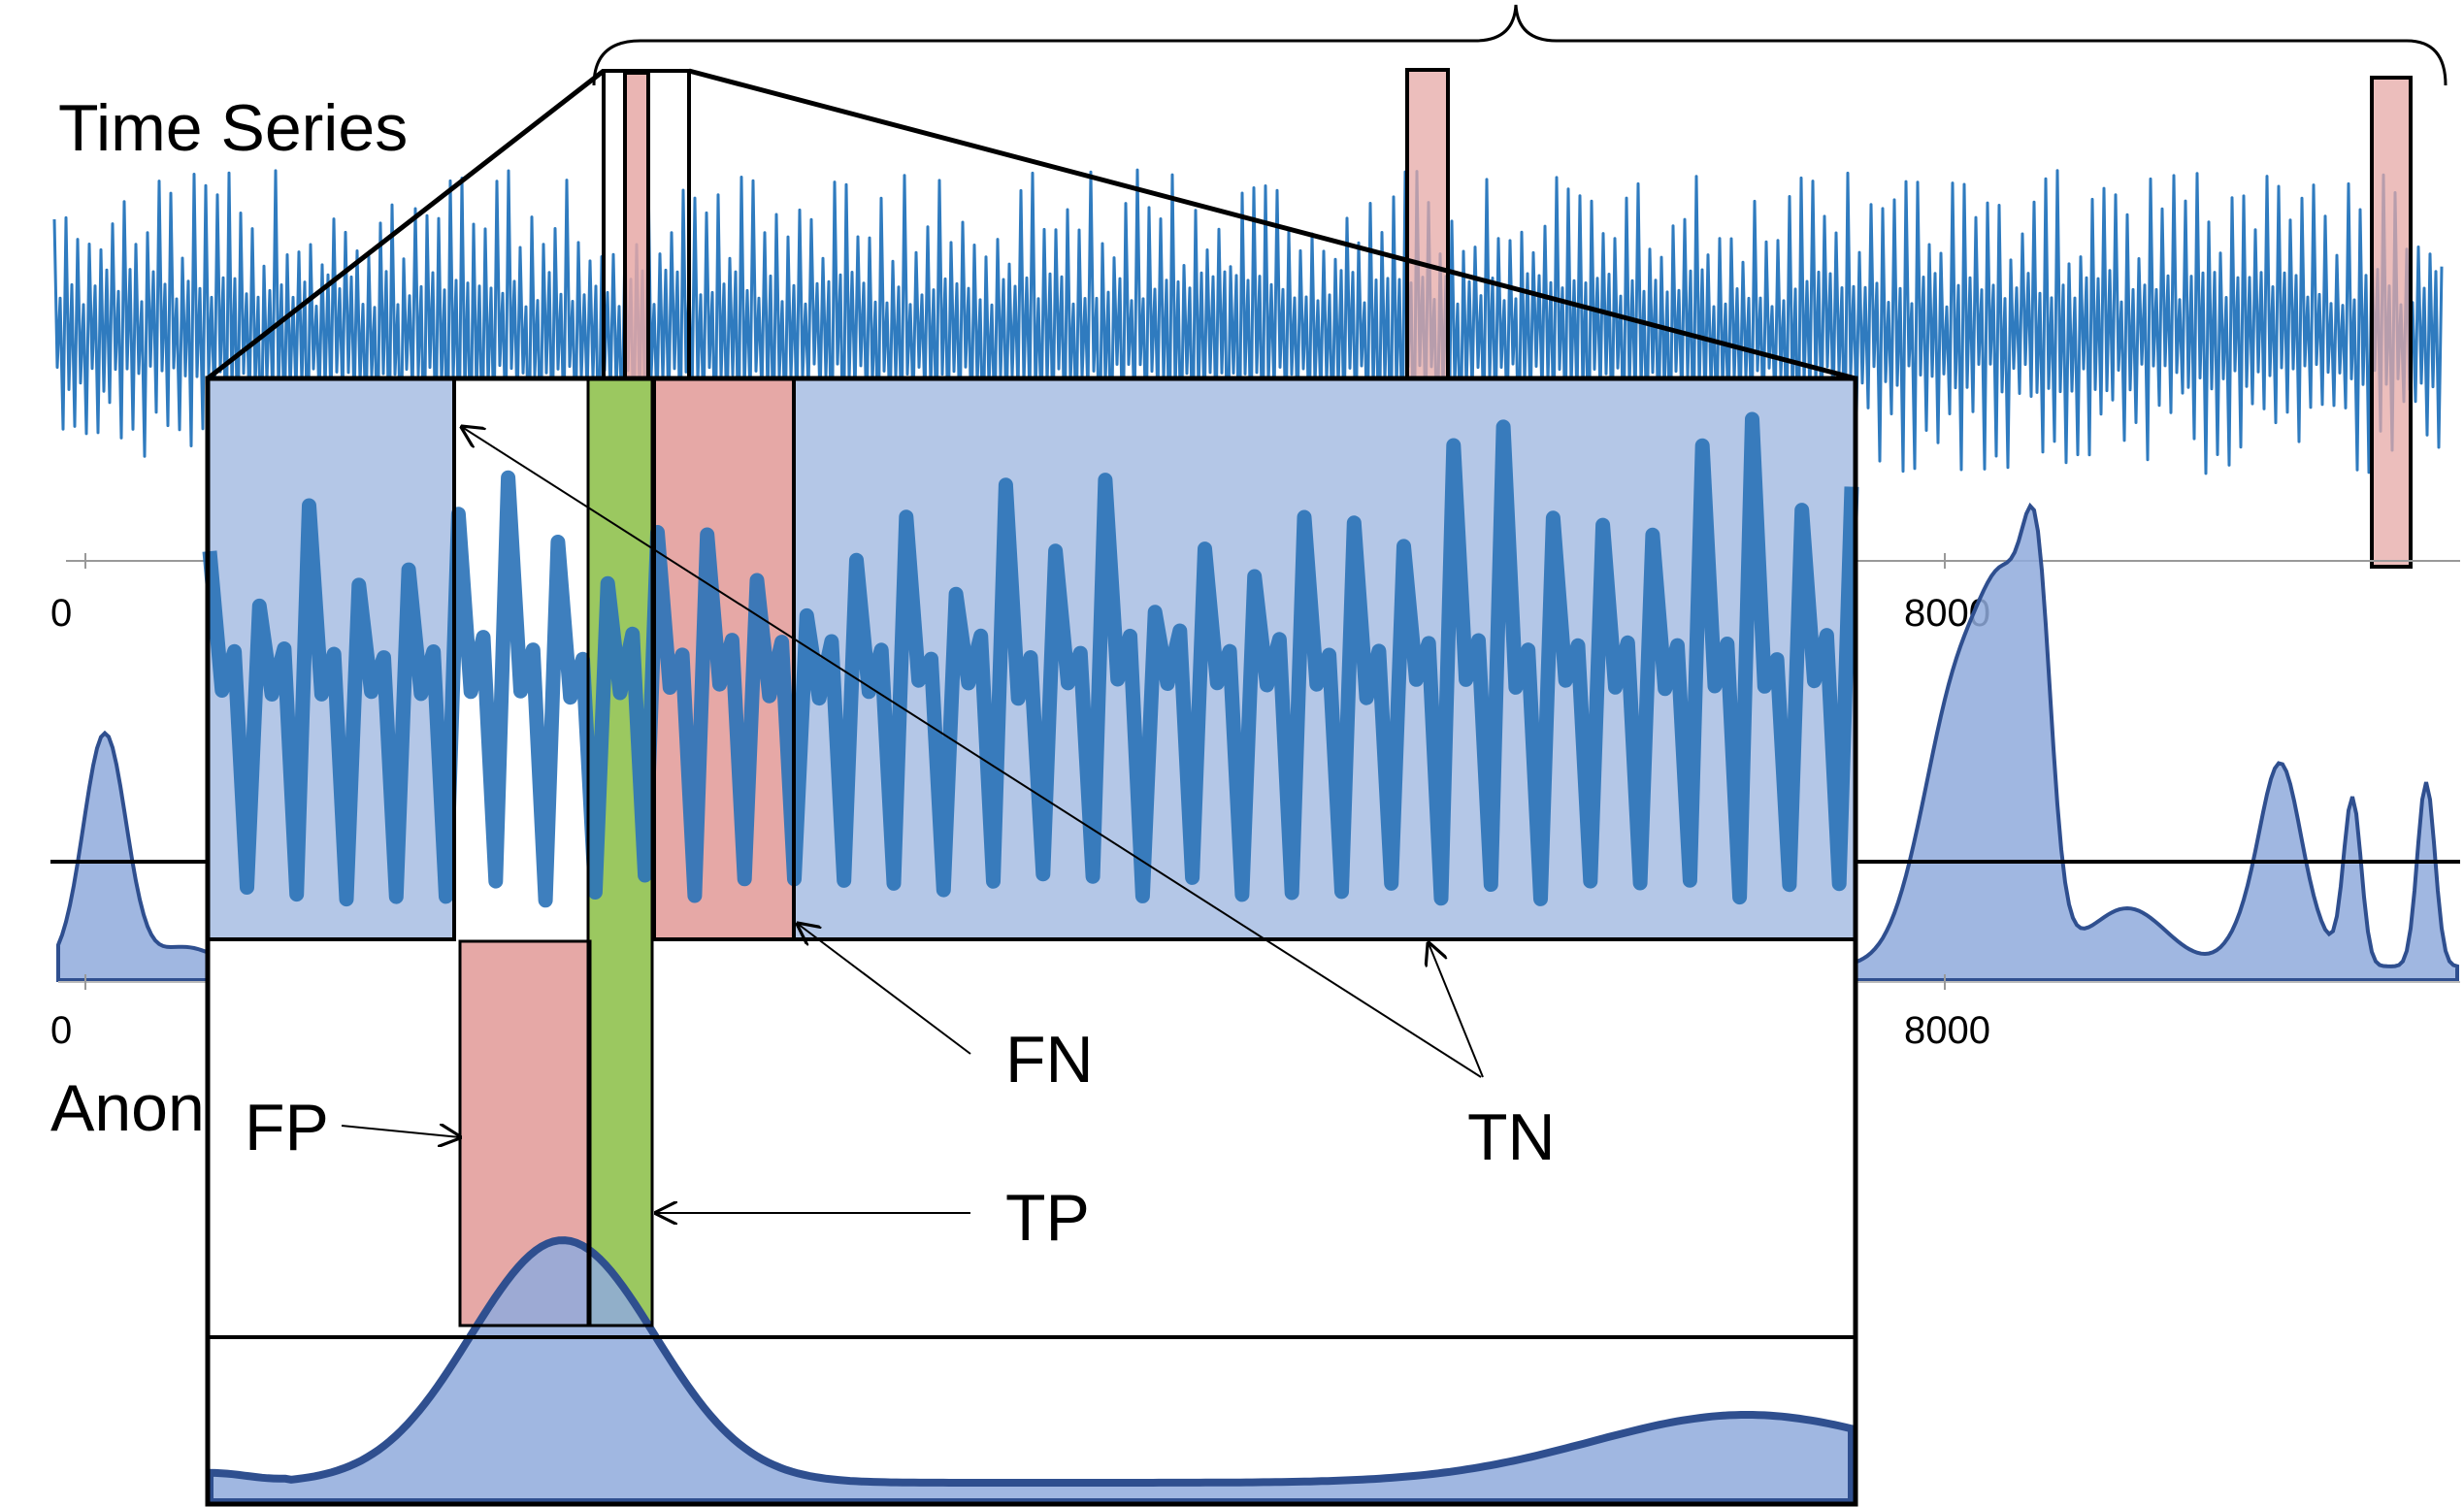 This screenshot has height=1507, width=2464. What do you see at coordinates (1049, 1060) in the screenshot?
I see `fn-label: FN` at bounding box center [1049, 1060].